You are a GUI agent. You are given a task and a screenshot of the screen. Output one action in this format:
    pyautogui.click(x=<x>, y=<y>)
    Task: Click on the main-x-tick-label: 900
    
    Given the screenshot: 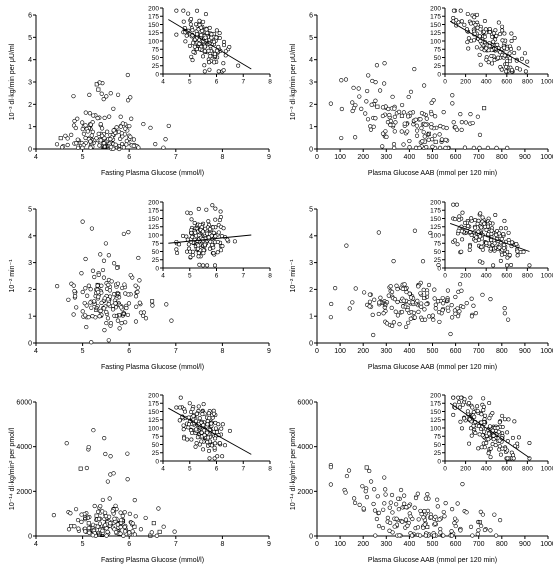 What is the action you would take?
    pyautogui.click(x=525, y=351)
    